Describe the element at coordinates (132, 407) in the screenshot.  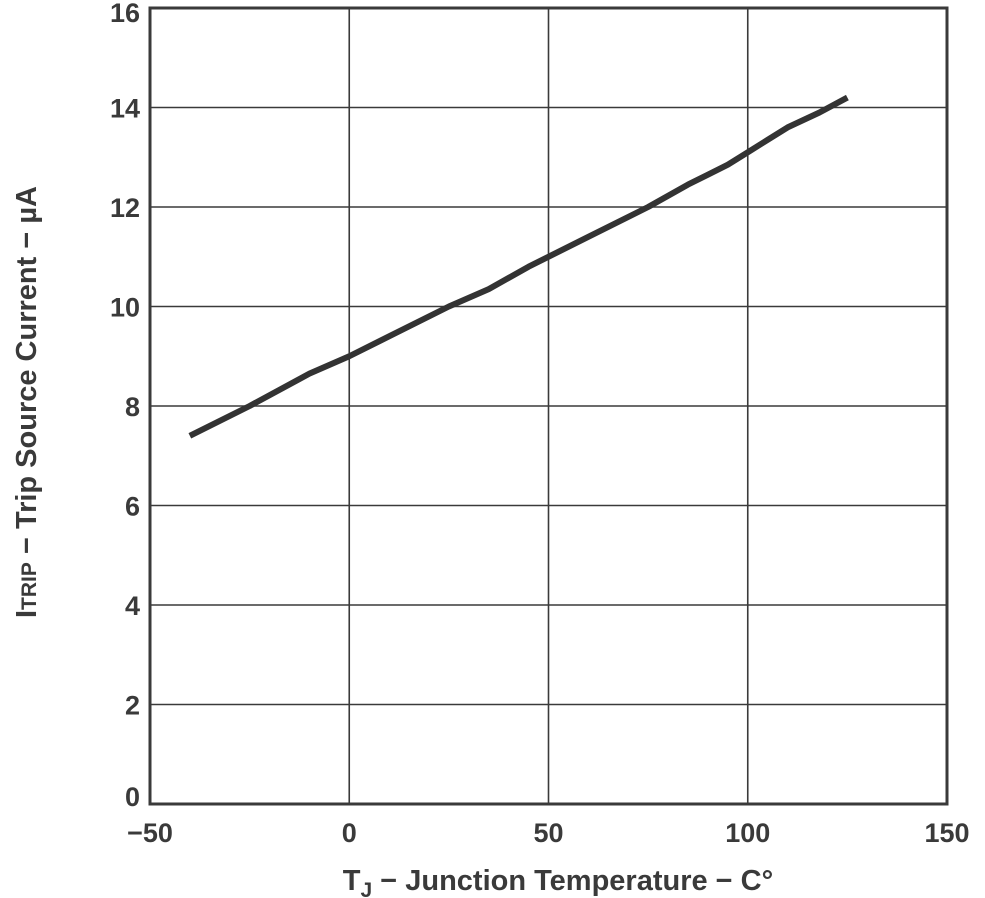
I see `y-tick-label: 8` at that location.